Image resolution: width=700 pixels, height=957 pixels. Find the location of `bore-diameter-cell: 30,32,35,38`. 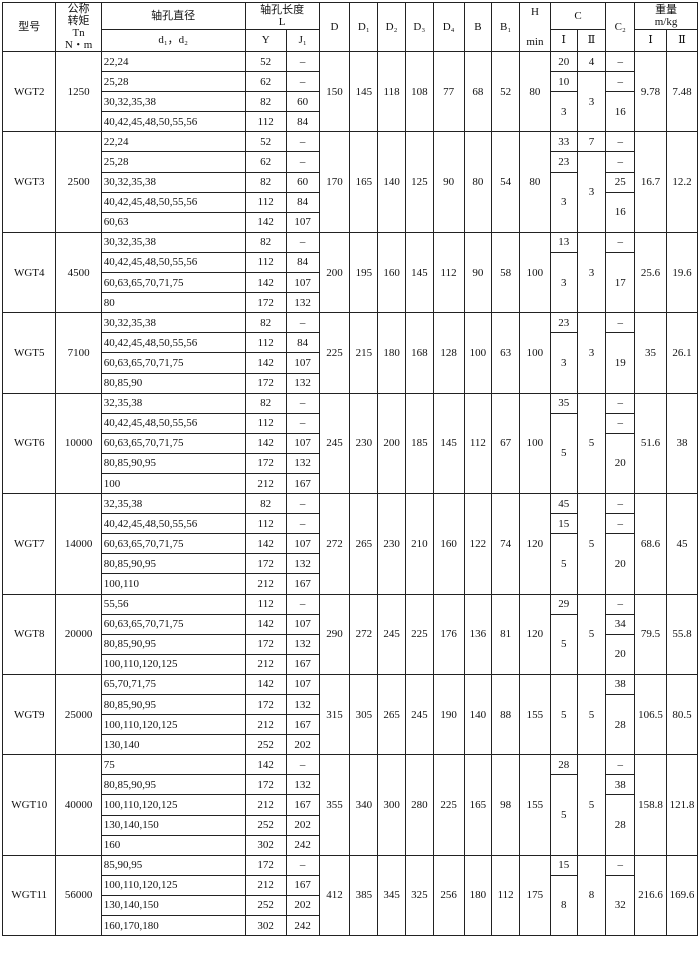

bore-diameter-cell: 30,32,35,38 is located at coordinates (173, 182).